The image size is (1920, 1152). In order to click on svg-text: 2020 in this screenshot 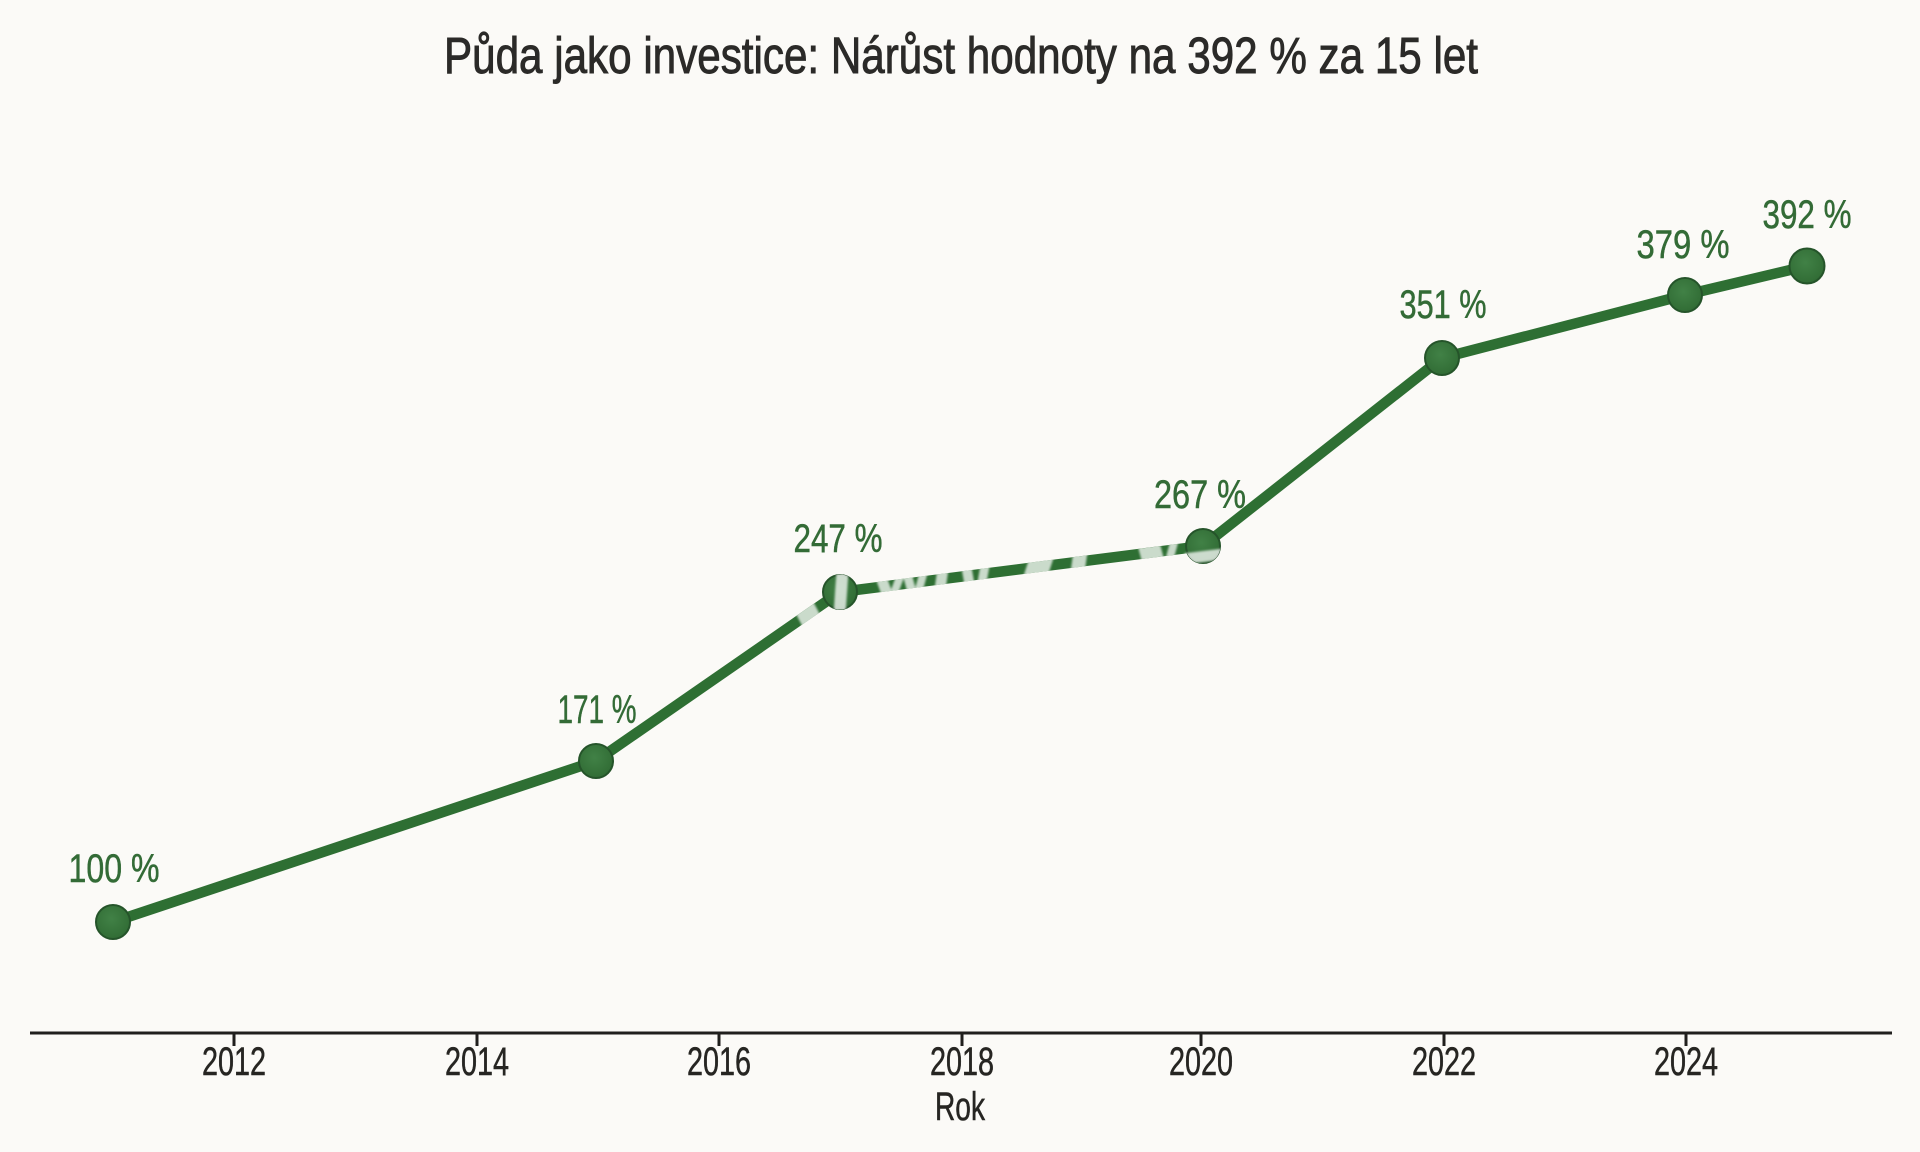, I will do `click(1201, 1062)`.